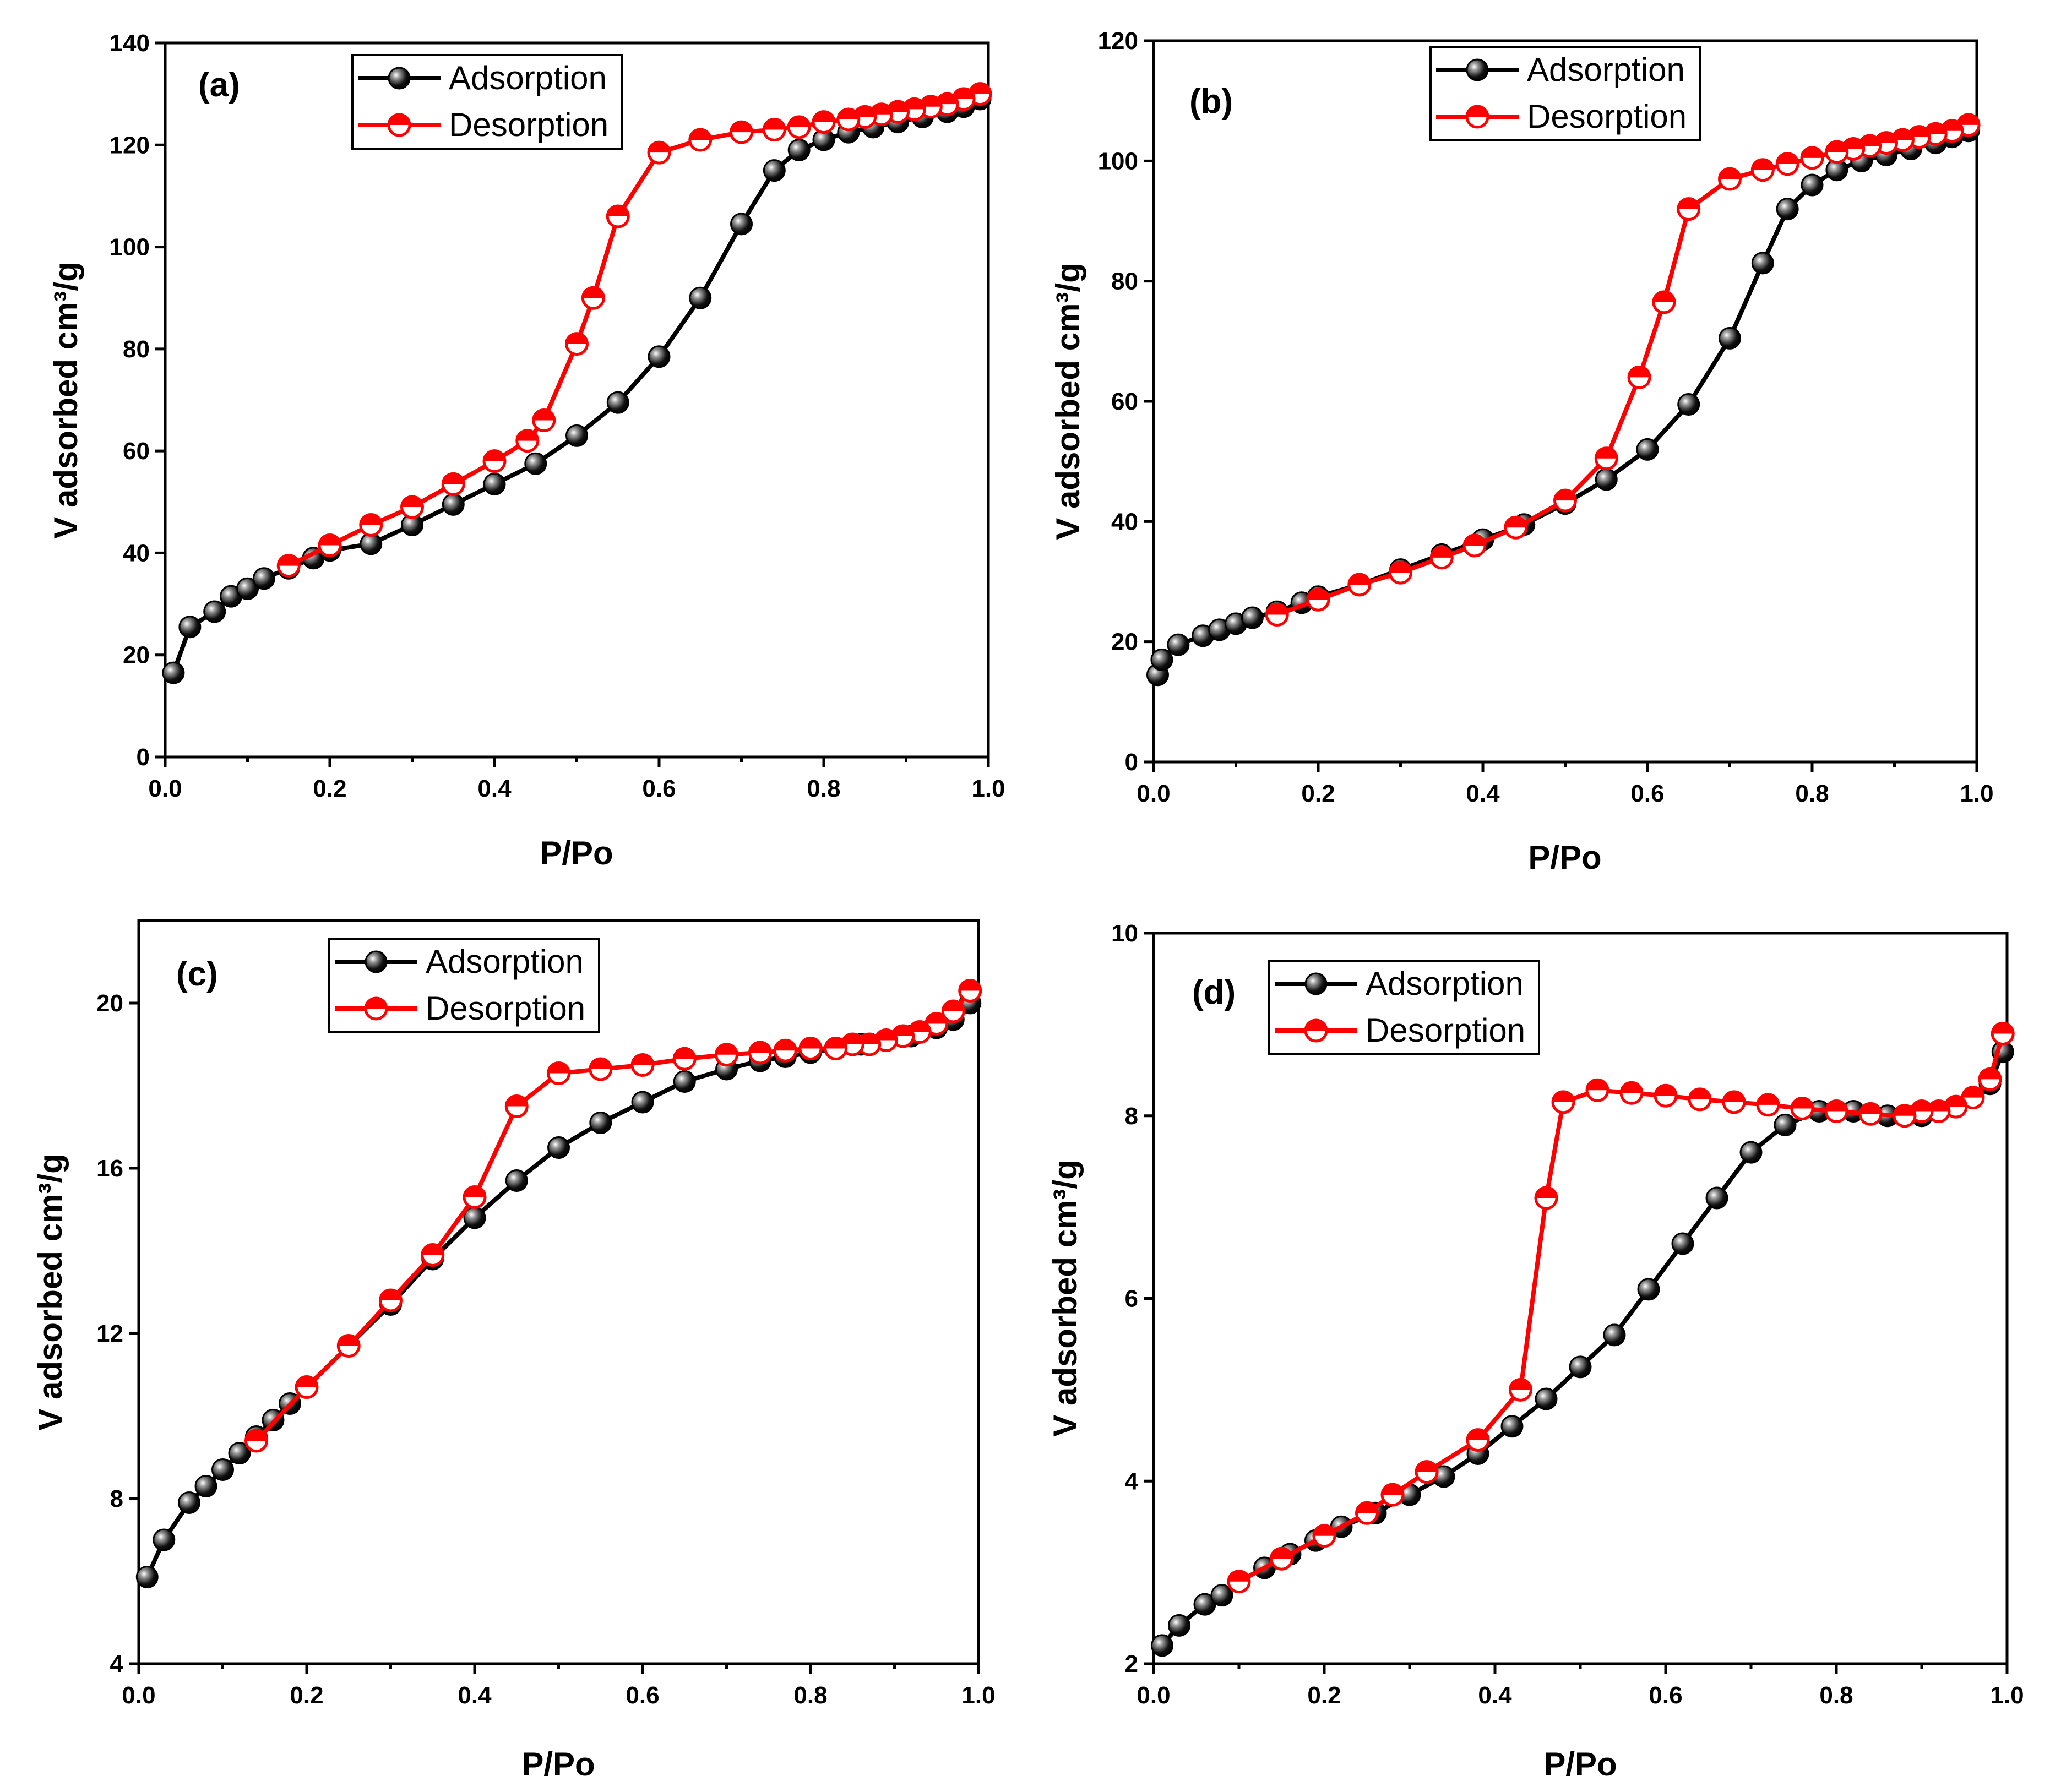 The width and height of the screenshot is (2050, 1792). I want to click on panel-b-adsorption-line, so click(1563, 402).